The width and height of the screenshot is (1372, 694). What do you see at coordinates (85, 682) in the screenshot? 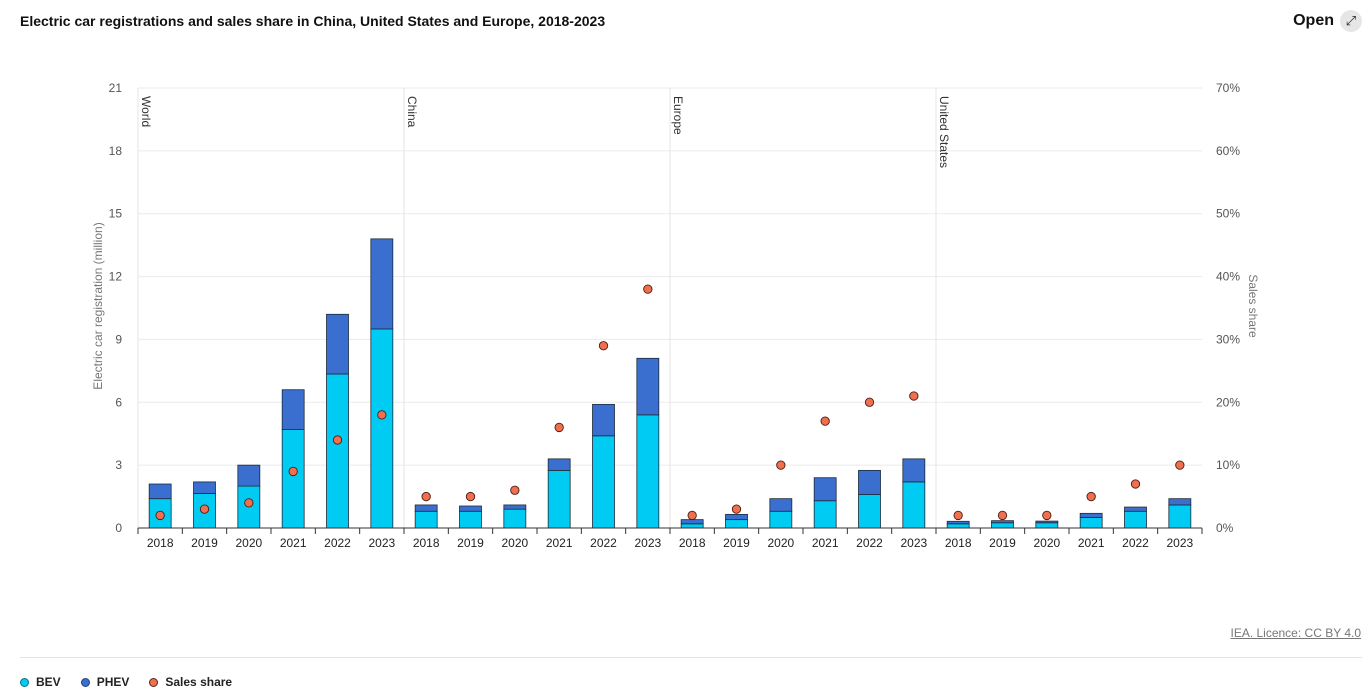
I see `phev-swatch-icon` at bounding box center [85, 682].